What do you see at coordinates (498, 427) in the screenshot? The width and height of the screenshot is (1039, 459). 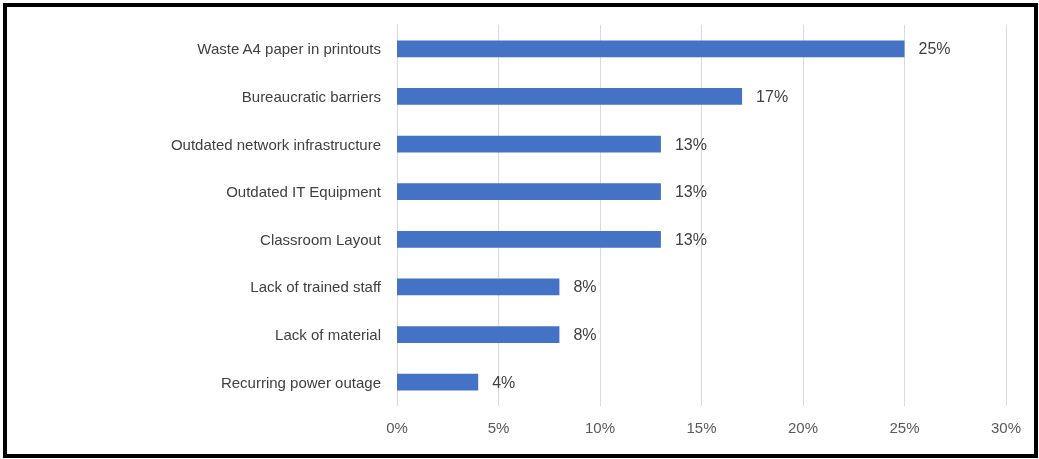 I see `x-tick-label: 5%` at bounding box center [498, 427].